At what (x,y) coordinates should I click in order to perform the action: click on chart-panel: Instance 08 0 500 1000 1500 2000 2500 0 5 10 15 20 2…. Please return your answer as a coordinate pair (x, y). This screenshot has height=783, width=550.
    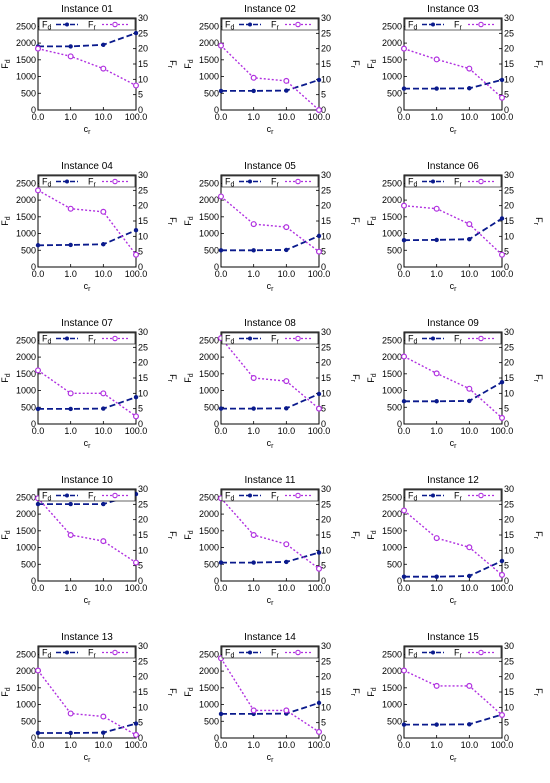
    Looking at the image, I should click on (273, 391).